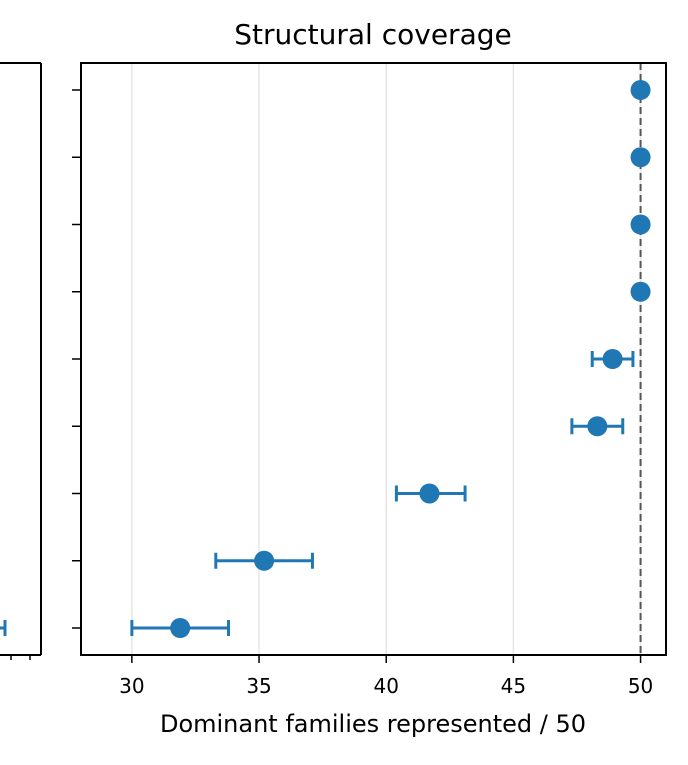 The height and width of the screenshot is (765, 688). What do you see at coordinates (385, 686) in the screenshot?
I see `x-tick-label: 40` at bounding box center [385, 686].